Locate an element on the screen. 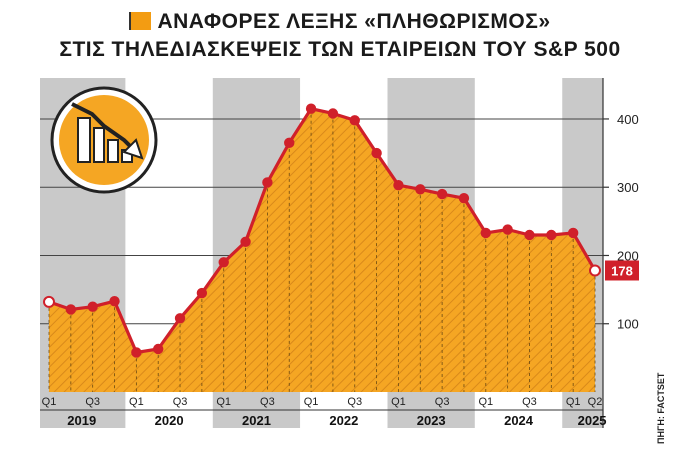 This screenshot has height=456, width=680. title-line-1-text: ΑΝΑΦΟΡΕΣ ΛΕΞΗΣ «ΠΛΗΘΩΡΙΣΜΟΣ» is located at coordinates (354, 21).